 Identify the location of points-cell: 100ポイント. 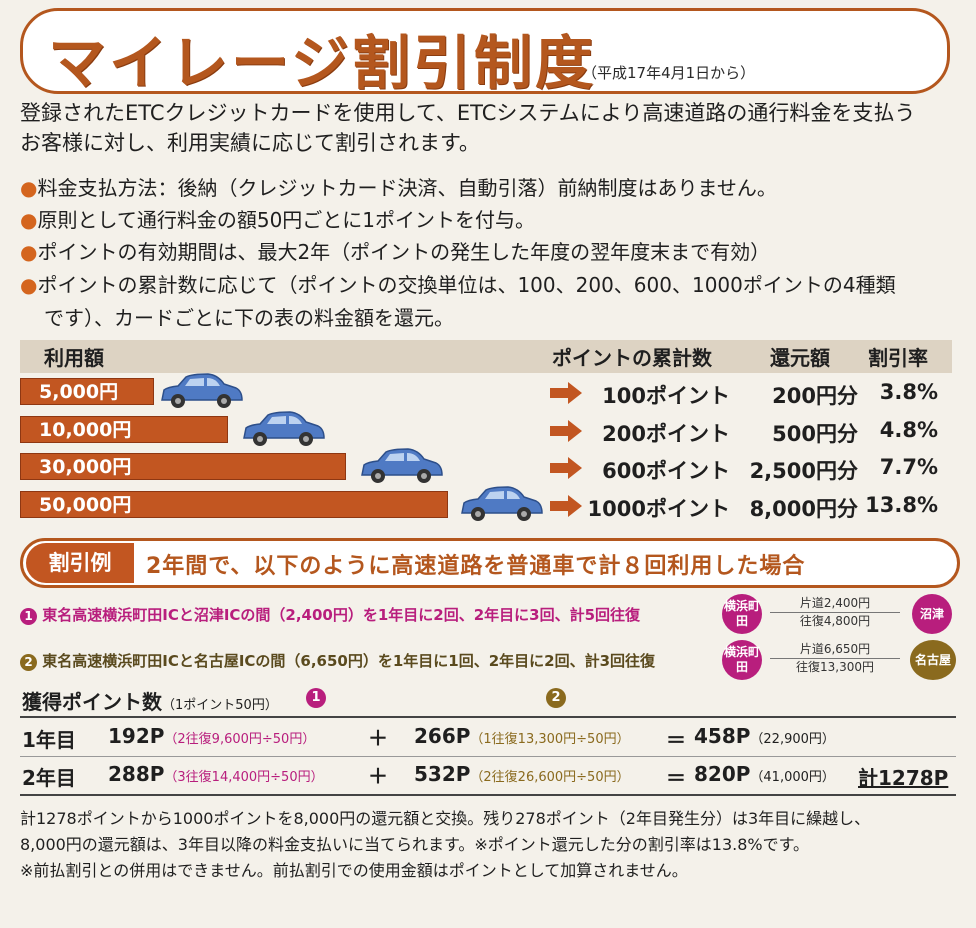
(666, 396).